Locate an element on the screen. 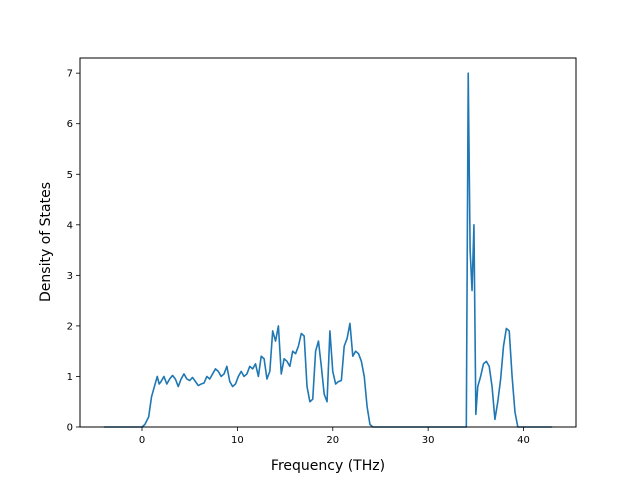  x-tick-label: 20 is located at coordinates (332, 440).